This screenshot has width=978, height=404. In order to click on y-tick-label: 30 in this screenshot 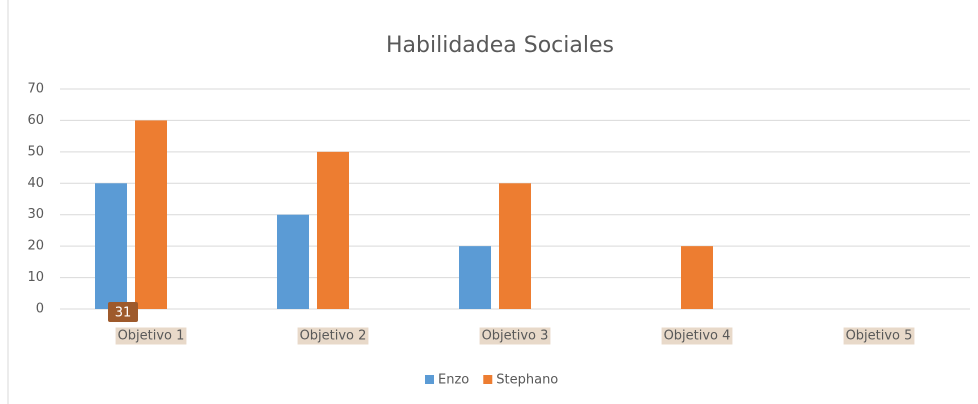, I will do `click(35, 214)`.